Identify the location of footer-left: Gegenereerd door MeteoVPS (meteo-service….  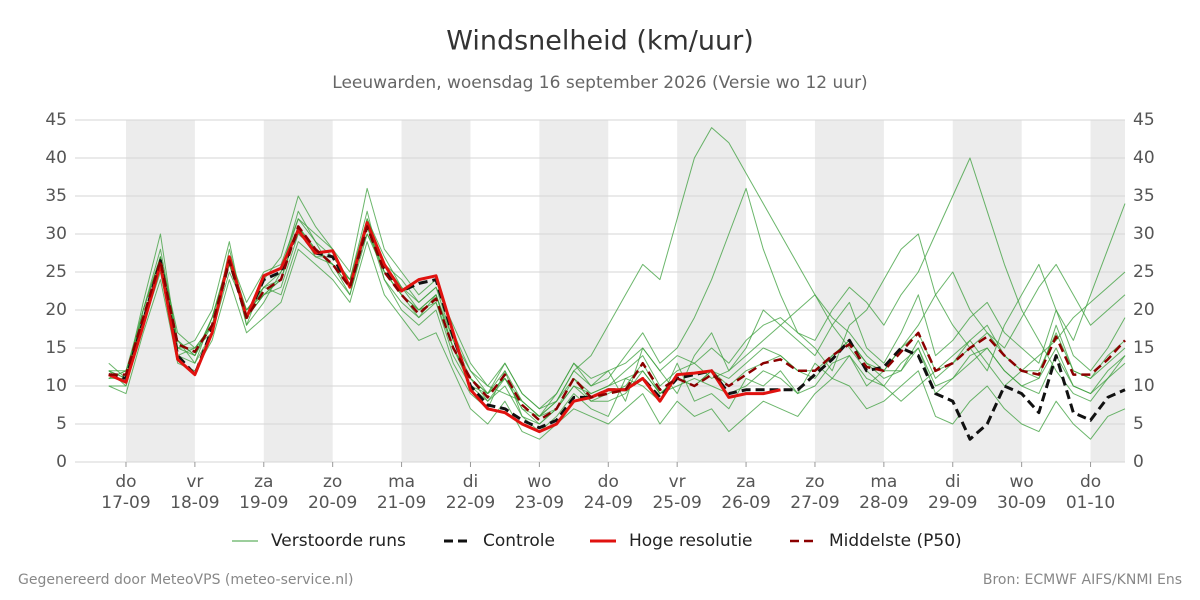
(185, 580).